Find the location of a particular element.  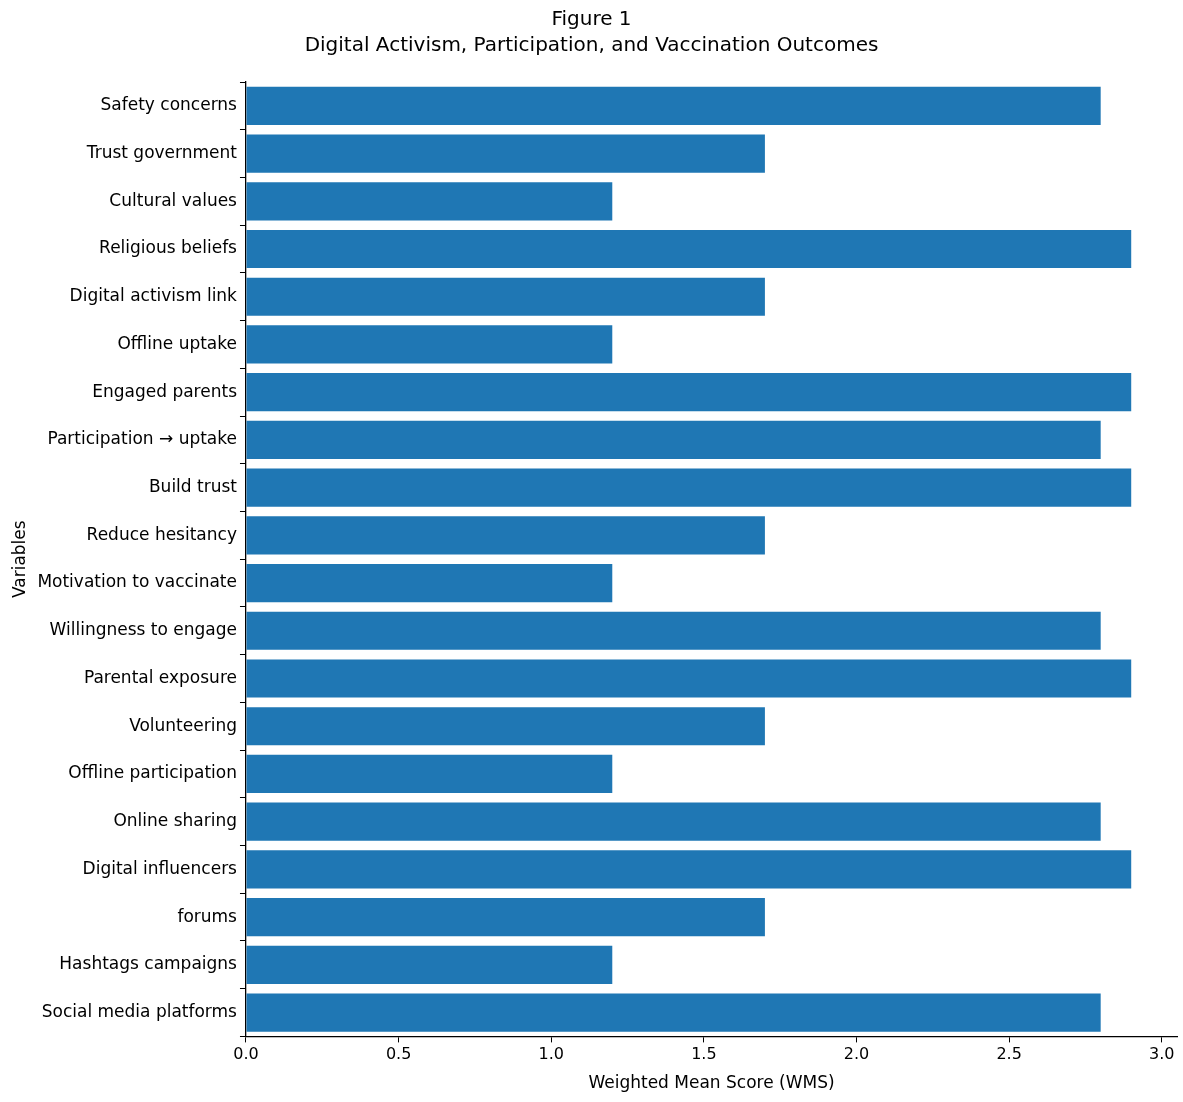

chart-subtitle: Digital Activism, Participation, and Vaccination Outcomes is located at coordinates (591, 44).